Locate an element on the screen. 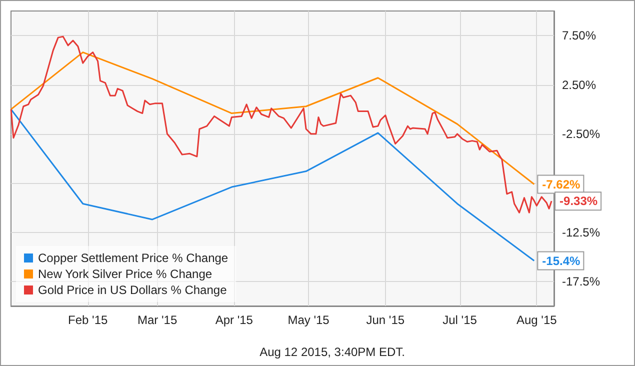  x-tick-label: May '15 is located at coordinates (309, 320).